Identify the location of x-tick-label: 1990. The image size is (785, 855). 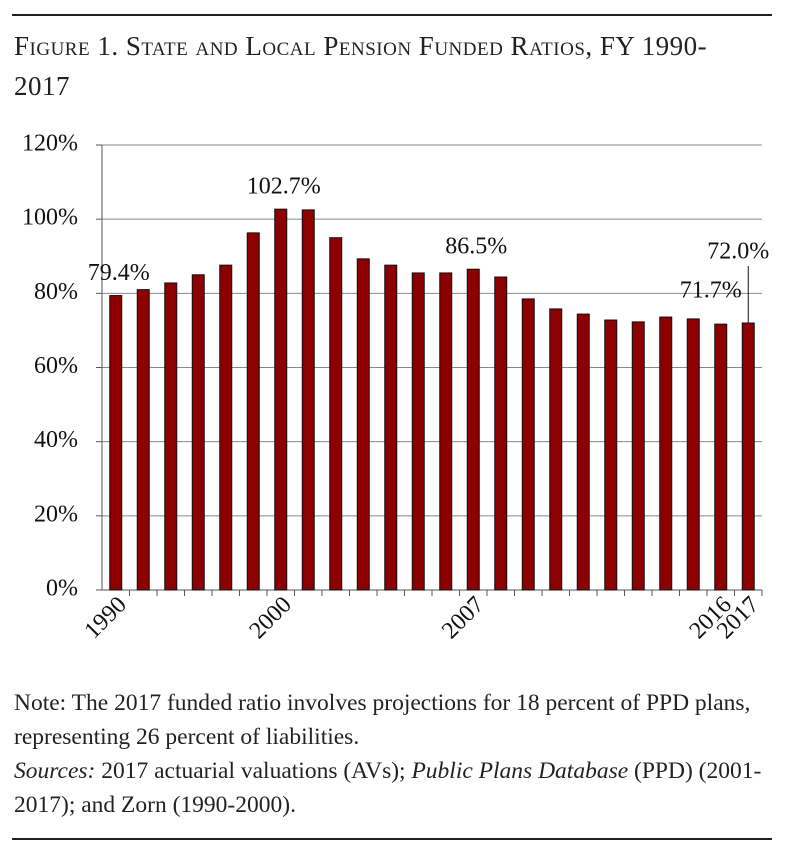
(106, 618).